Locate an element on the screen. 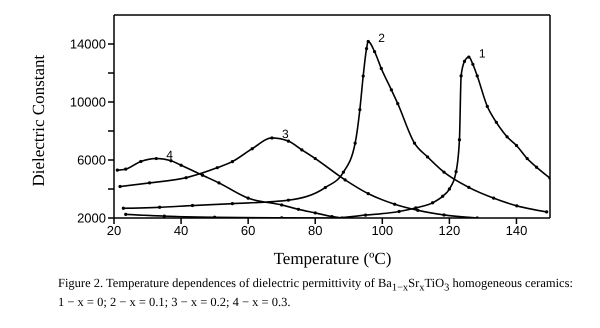 The image size is (600, 328). text: Figure 2. Temperature dependences of dielectric permittivity of Ba$_{1−x}$Sr$_{x}$TiO$_{3}$ homogeneous ceramics: 1 − x = 0; 2 − x = 0.1; 3 − x = 0.2; 4 − x = 0.3. is located at coordinates (315, 292).